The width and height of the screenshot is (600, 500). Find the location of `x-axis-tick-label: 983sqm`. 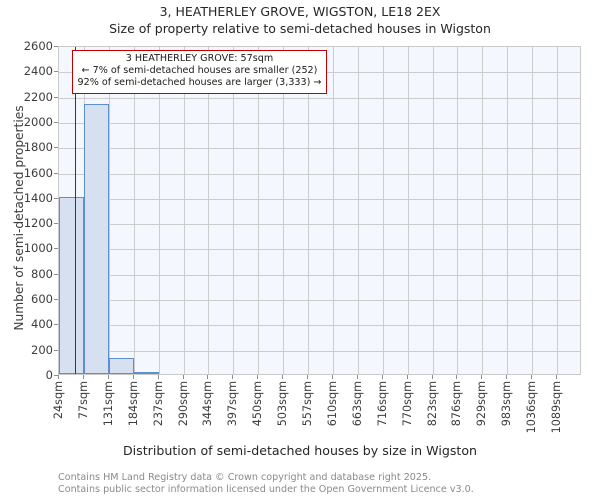

x-axis-tick-label: 983sqm is located at coordinates (507, 404).